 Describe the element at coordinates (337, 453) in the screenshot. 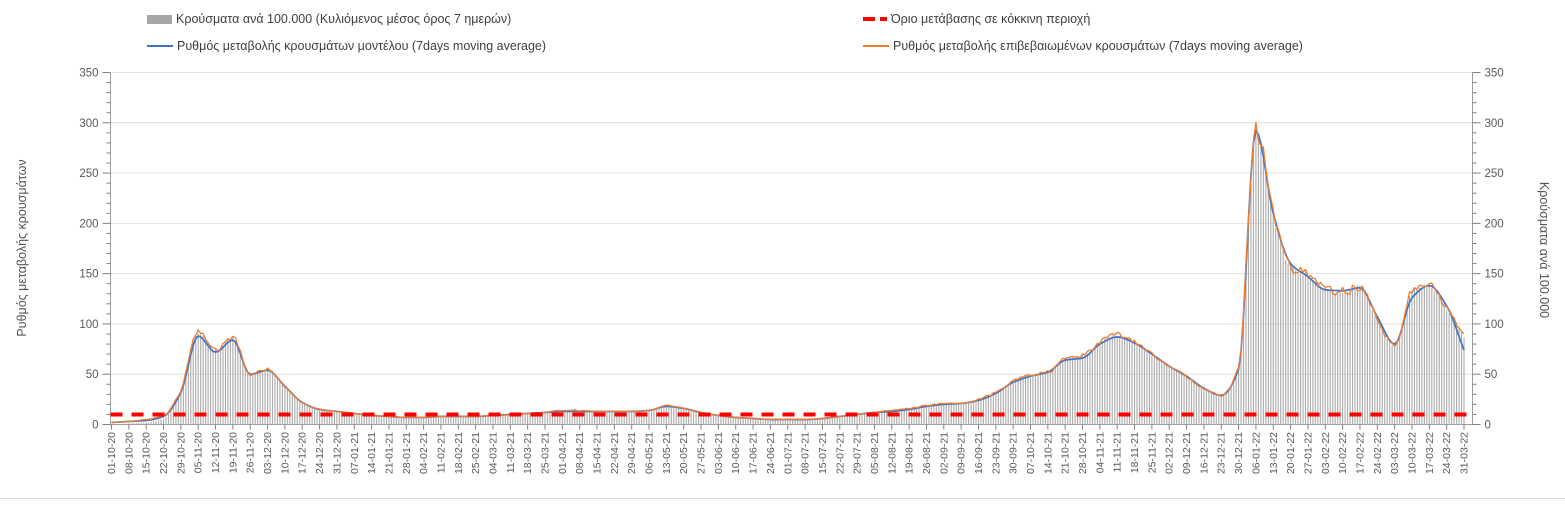

I see `svg-text: 31-12-20` at that location.